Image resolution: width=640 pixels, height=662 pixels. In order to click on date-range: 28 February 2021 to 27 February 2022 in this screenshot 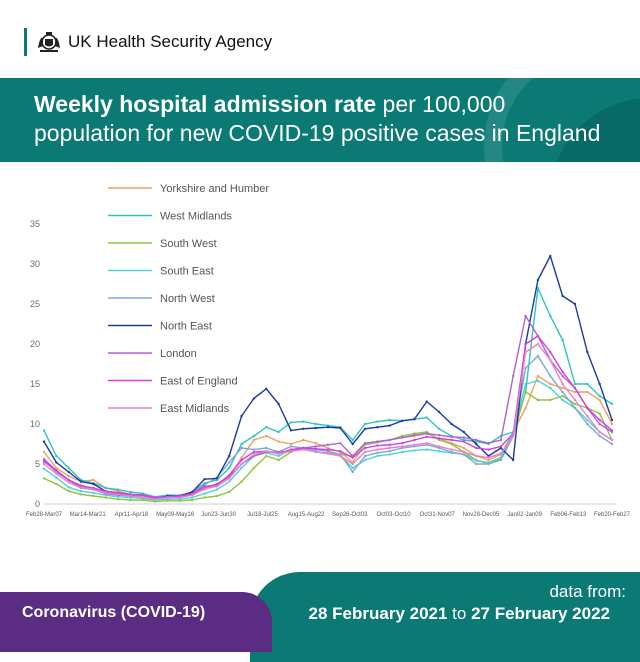, I will do `click(459, 614)`.